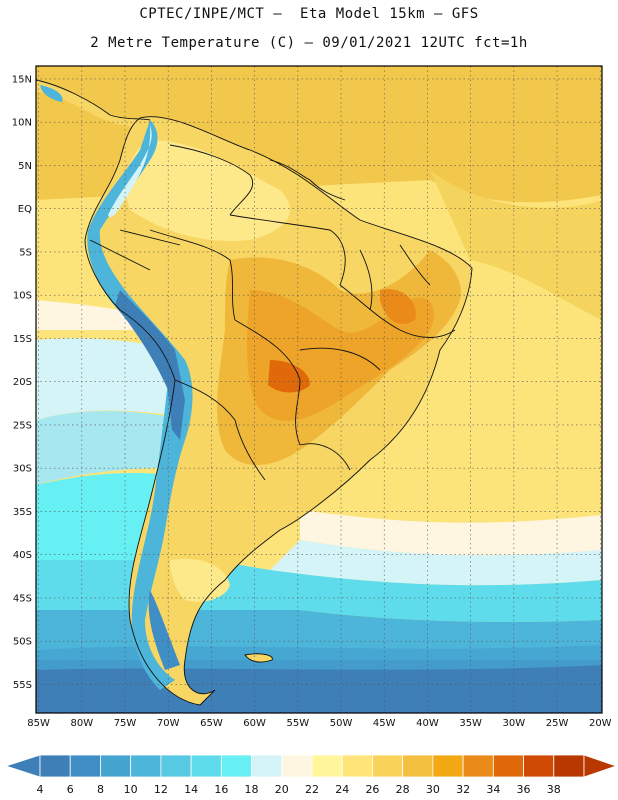 The image size is (618, 800). Describe the element at coordinates (493, 789) in the screenshot. I see `colorbar-tick-label: 34` at that location.